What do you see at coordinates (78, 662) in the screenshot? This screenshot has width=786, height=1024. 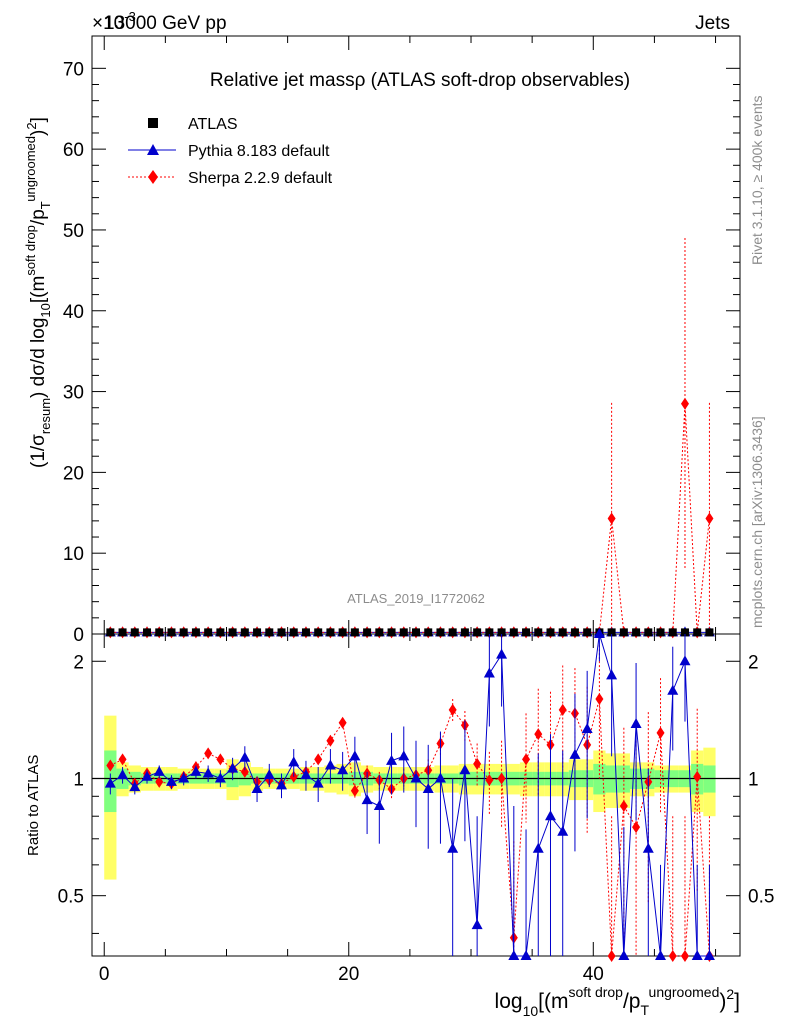 I see `ratio-y-tick-label: 2` at bounding box center [78, 662].